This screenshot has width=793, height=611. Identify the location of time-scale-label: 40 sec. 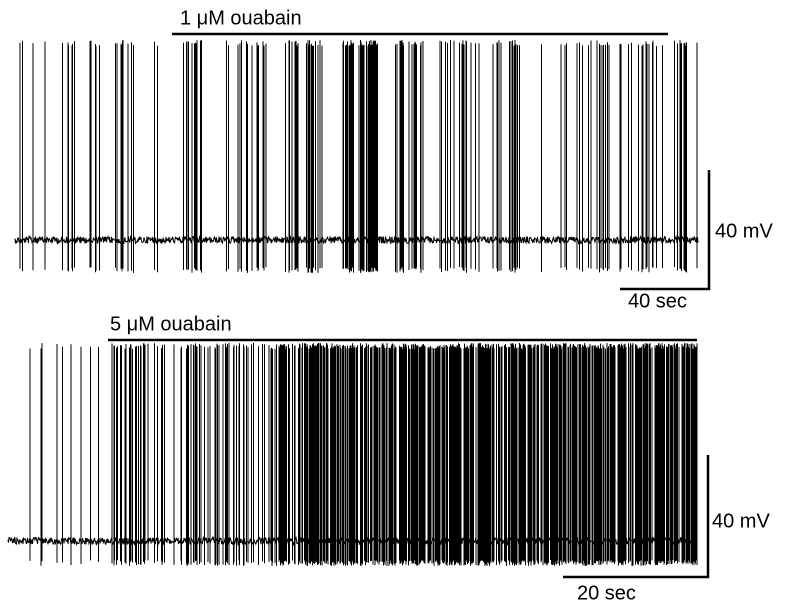
(657, 301).